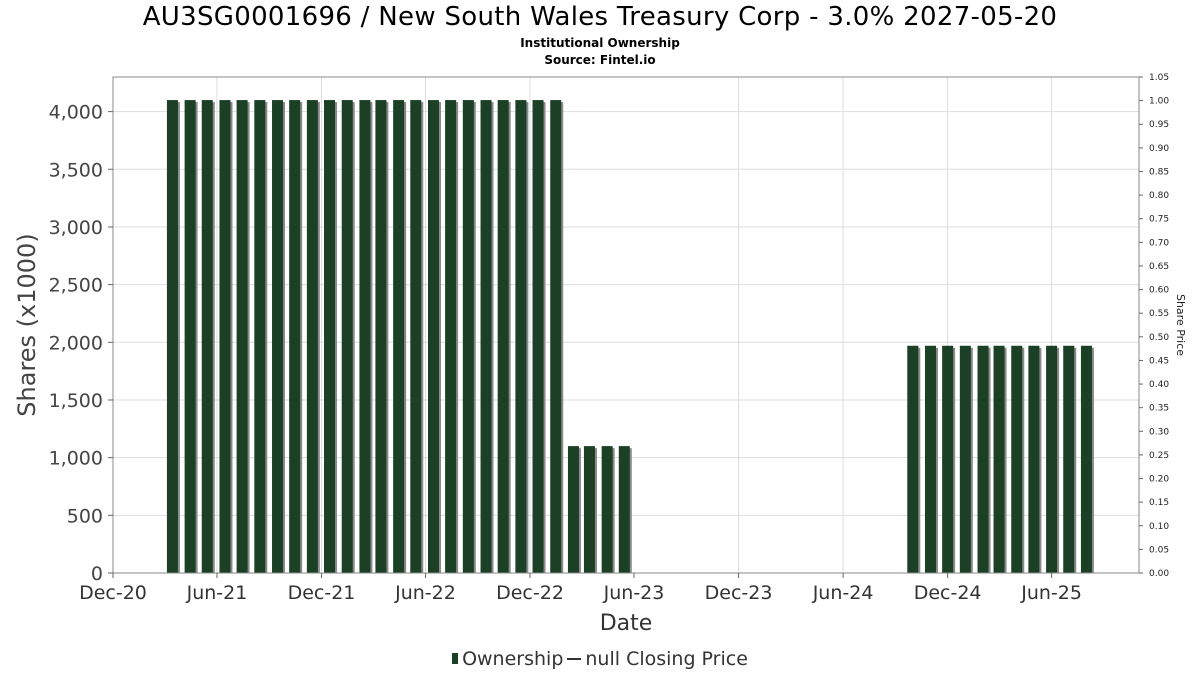 The height and width of the screenshot is (675, 1200). What do you see at coordinates (530, 593) in the screenshot?
I see `x-tick-label: Dec-22` at bounding box center [530, 593].